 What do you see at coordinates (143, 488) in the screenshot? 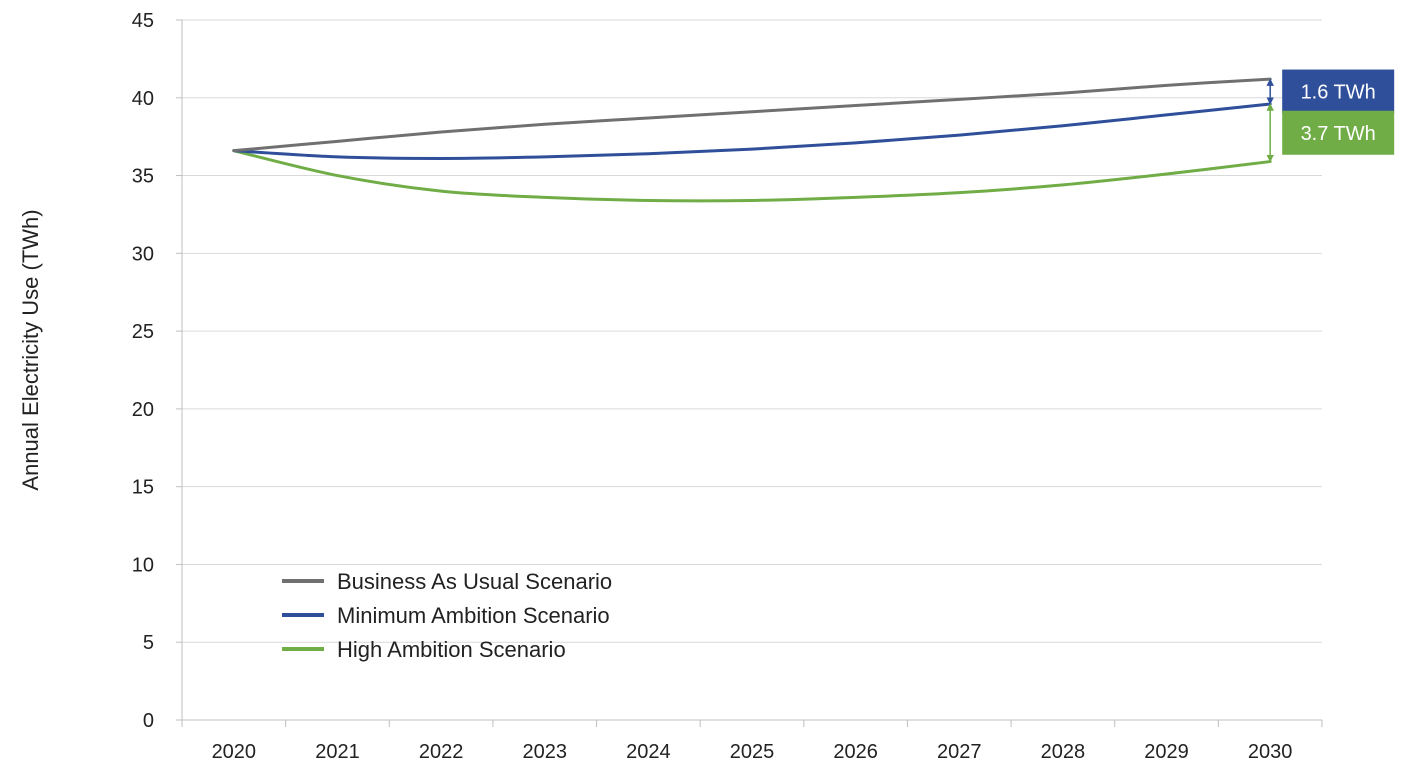
I see `y-tick-label: 15` at bounding box center [143, 488].